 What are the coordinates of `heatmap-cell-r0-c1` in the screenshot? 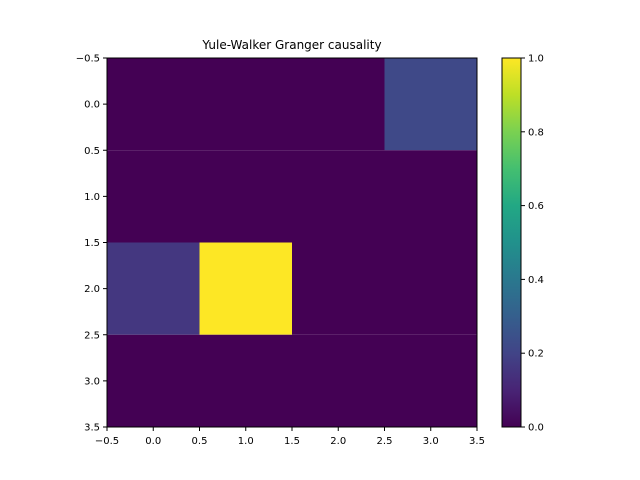 It's located at (245, 104).